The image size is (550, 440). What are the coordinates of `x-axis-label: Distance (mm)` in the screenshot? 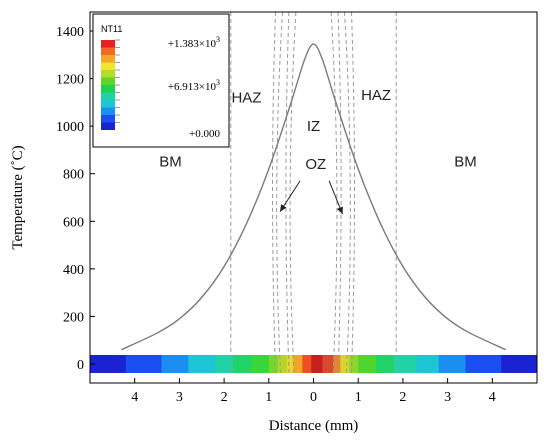 It's located at (314, 426).